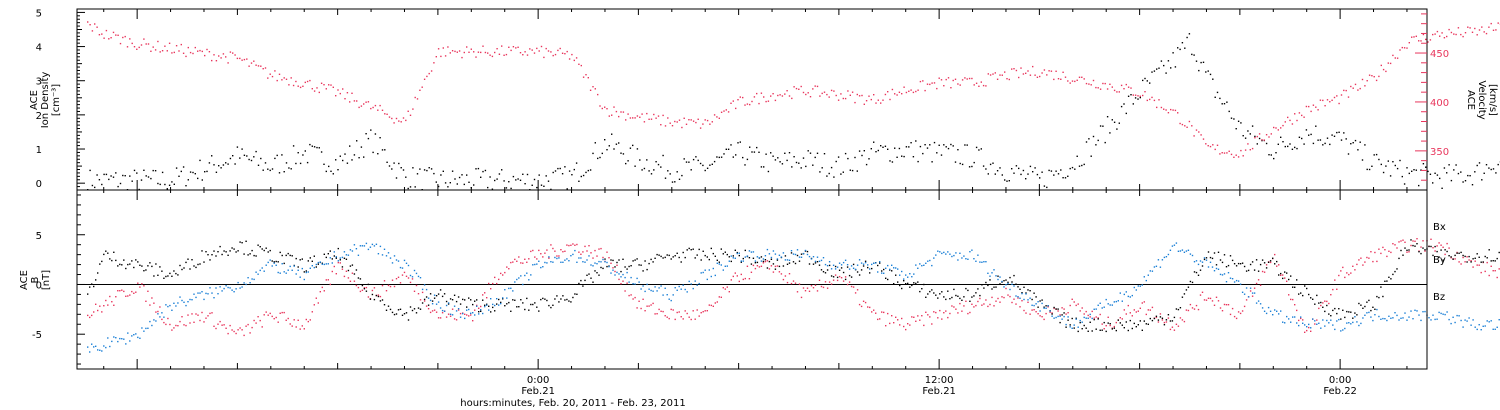  What do you see at coordinates (39, 13) in the screenshot?
I see `density-tick-label: 5` at bounding box center [39, 13].